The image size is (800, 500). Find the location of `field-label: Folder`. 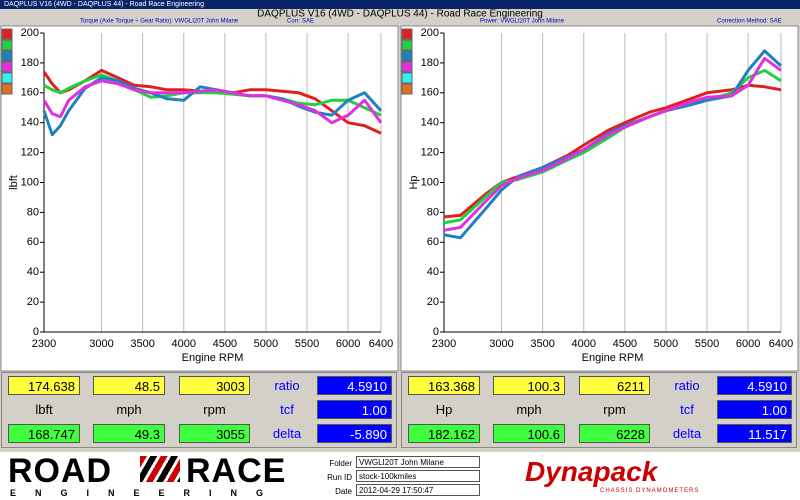

field-label: Folder is located at coordinates (340, 463).